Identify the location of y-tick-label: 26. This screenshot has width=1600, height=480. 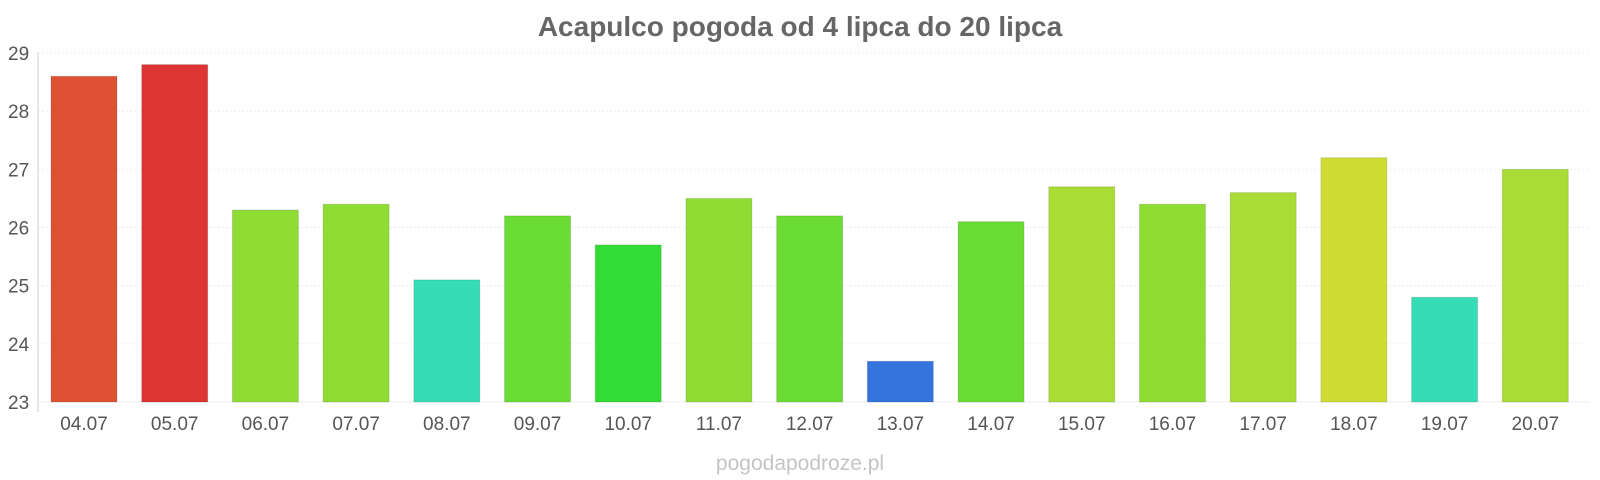
(18, 229).